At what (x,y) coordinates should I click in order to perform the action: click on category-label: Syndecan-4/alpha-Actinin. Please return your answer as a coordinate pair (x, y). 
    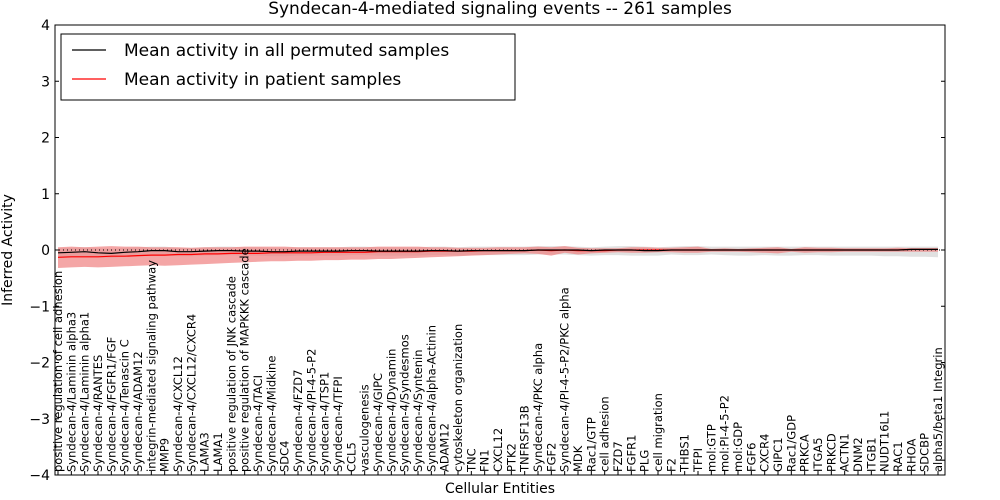
    Looking at the image, I should click on (431, 398).